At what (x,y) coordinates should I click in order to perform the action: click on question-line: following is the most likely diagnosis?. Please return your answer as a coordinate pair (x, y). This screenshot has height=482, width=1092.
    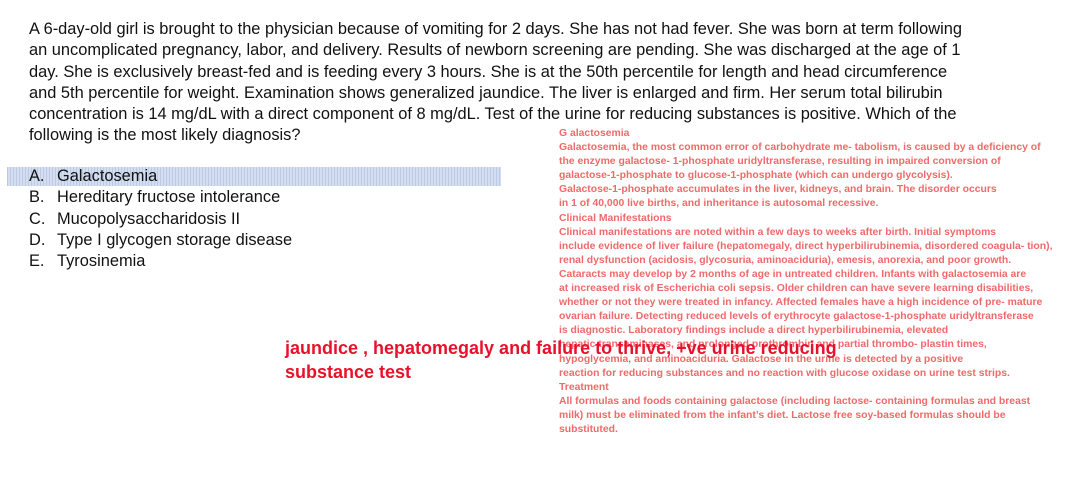
    Looking at the image, I should click on (165, 135).